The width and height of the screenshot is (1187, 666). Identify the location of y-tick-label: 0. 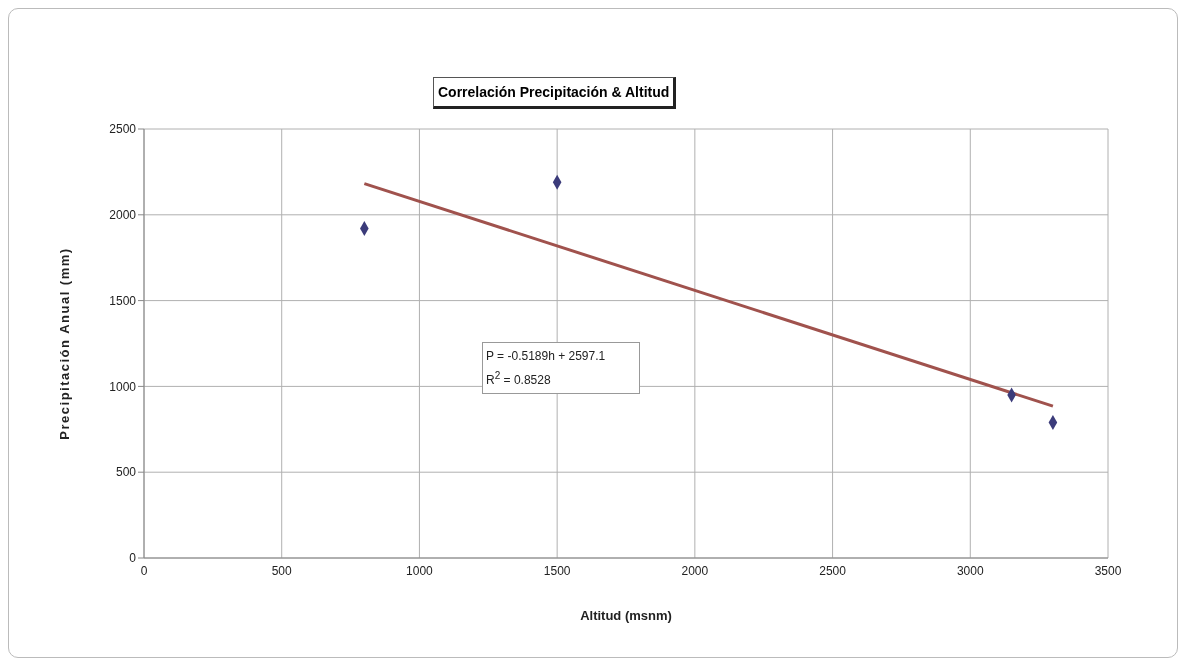
(133, 558).